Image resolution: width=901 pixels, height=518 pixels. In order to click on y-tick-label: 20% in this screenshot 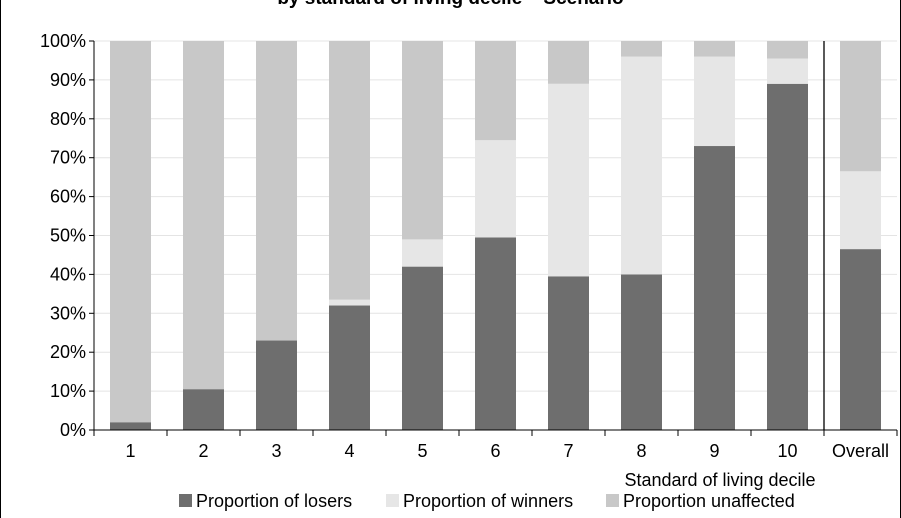, I will do `click(68, 352)`.